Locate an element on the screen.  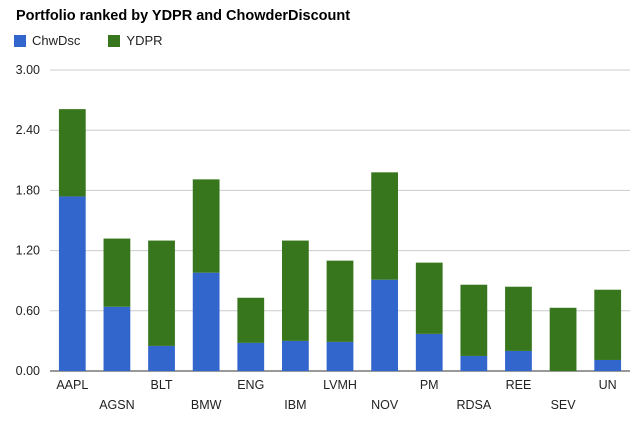
bar-chwdsc-eng is located at coordinates (251, 356).